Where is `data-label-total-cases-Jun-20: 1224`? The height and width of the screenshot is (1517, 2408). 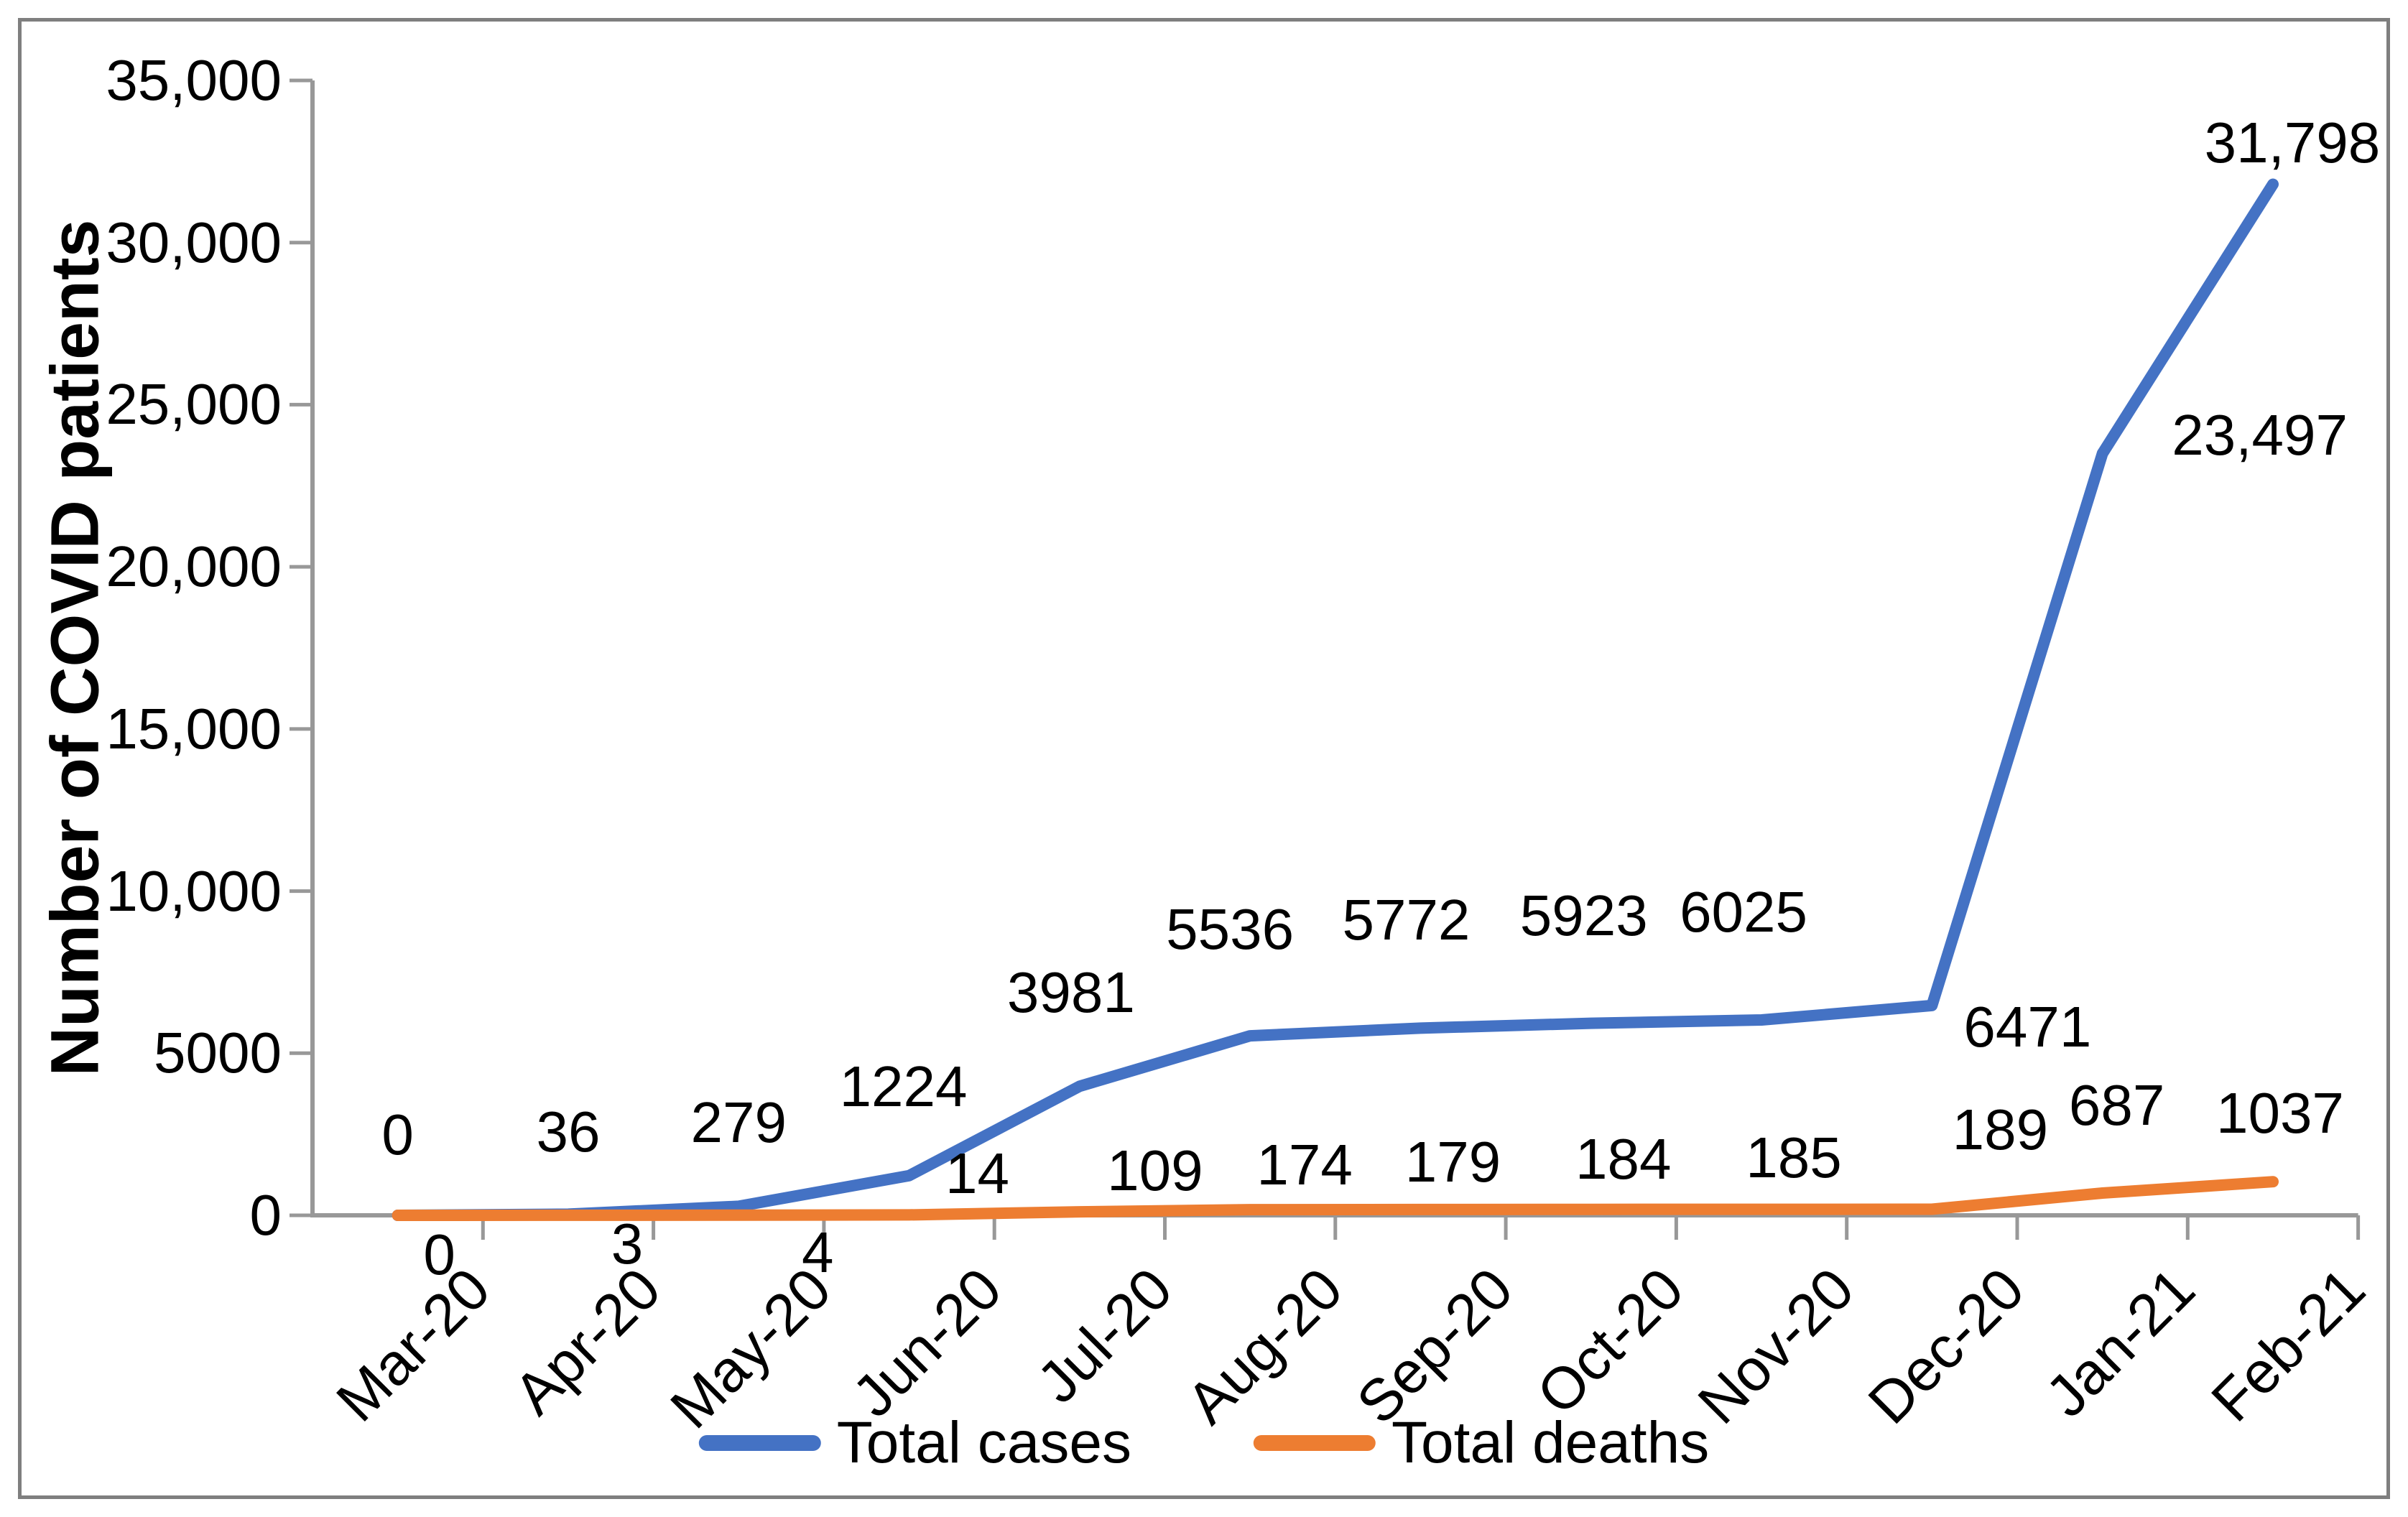 data-label-total-cases-Jun-20: 1224 is located at coordinates (903, 1086).